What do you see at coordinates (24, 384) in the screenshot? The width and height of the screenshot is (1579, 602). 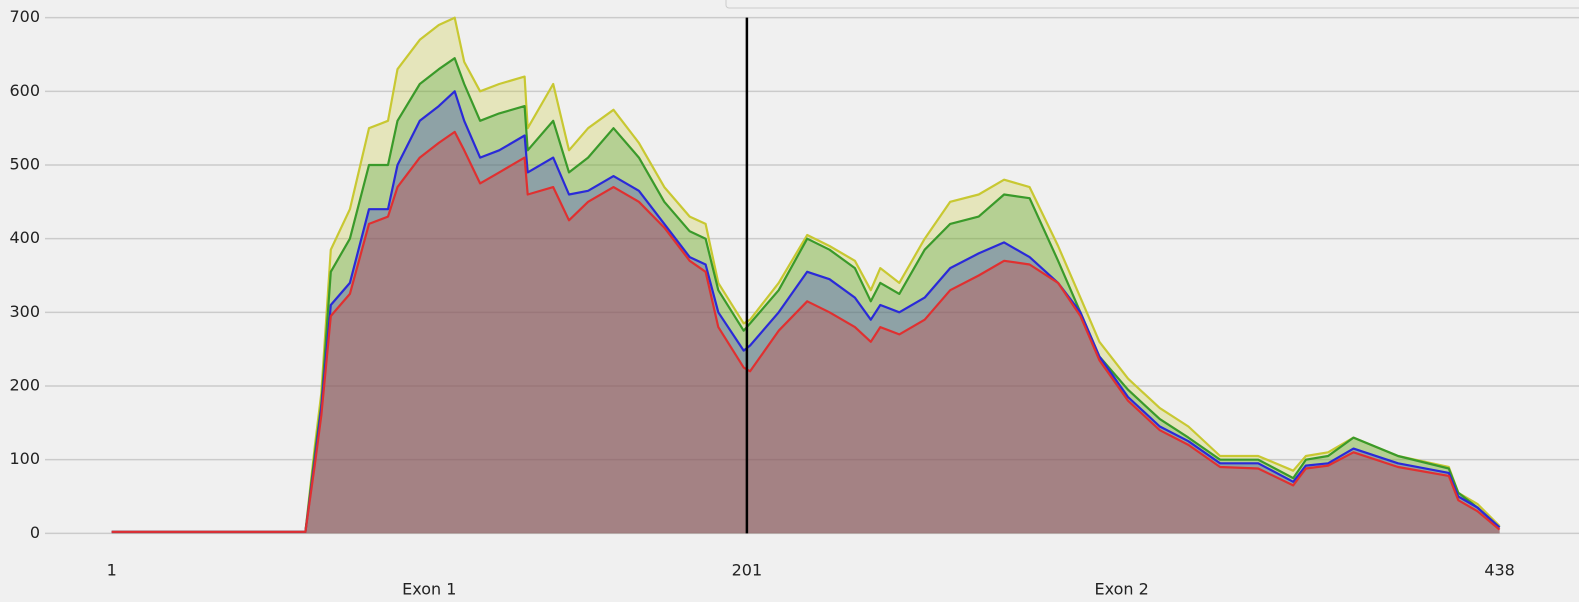 I see `y-tick-label: 200` at bounding box center [24, 384].